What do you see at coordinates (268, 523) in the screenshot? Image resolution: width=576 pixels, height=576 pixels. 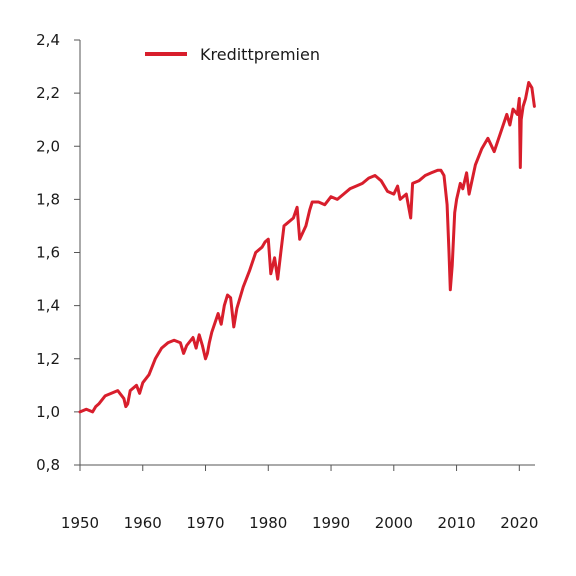 I see `x-tick-label: 1980` at bounding box center [268, 523].